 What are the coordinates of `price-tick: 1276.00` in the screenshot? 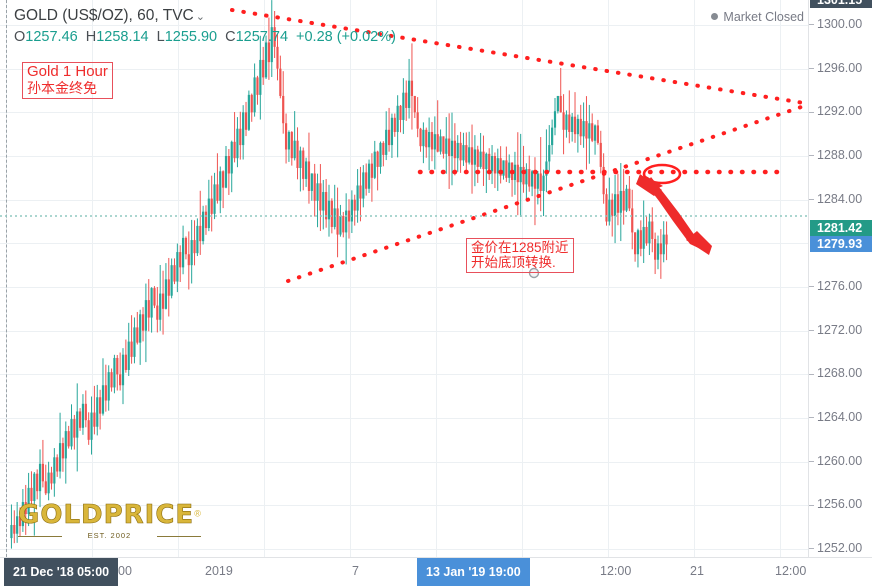 It's located at (840, 286).